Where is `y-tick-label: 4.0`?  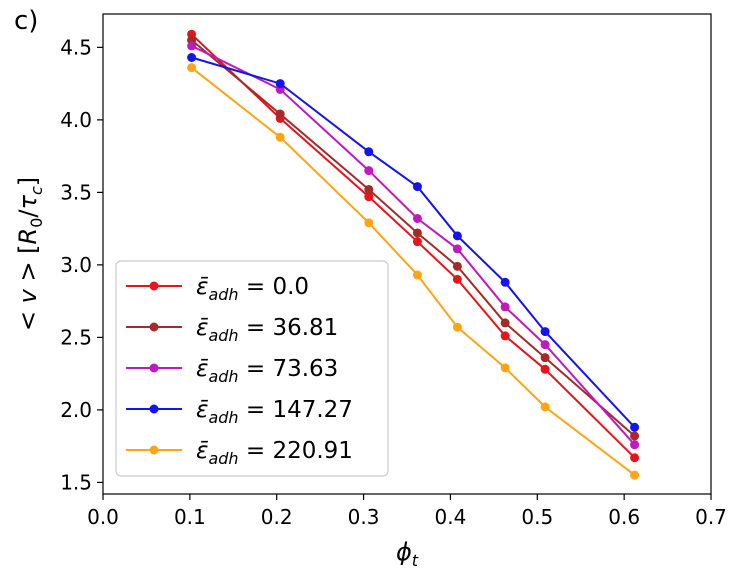 y-tick-label: 4.0 is located at coordinates (76, 120).